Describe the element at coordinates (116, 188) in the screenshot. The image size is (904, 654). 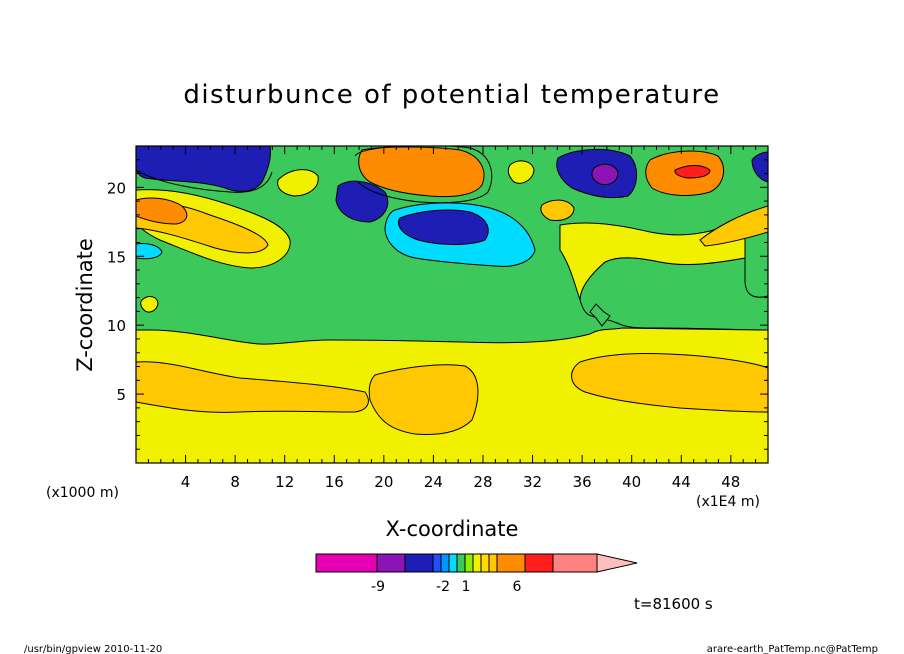
I see `y-tick-label: 20` at that location.